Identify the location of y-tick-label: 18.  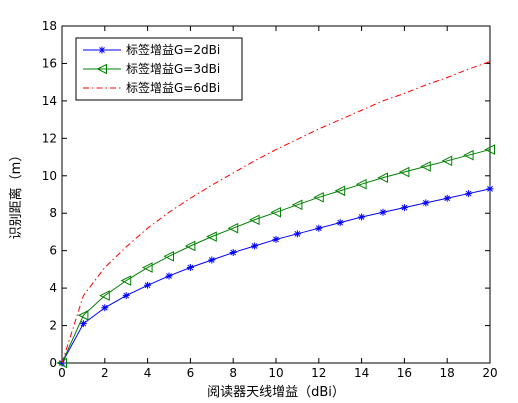
(49, 26).